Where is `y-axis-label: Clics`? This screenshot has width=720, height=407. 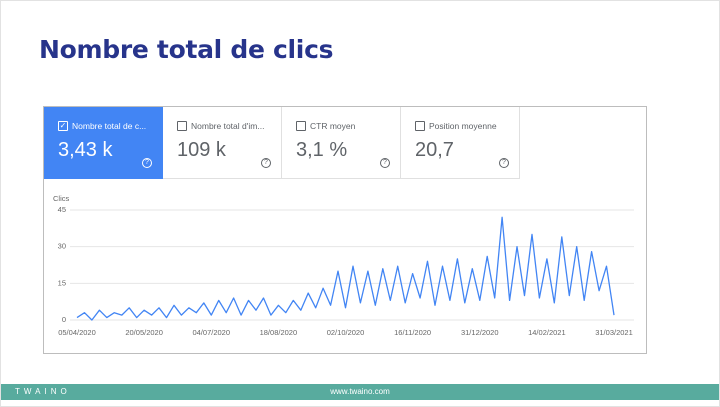
y-axis-label: Clics is located at coordinates (61, 198).